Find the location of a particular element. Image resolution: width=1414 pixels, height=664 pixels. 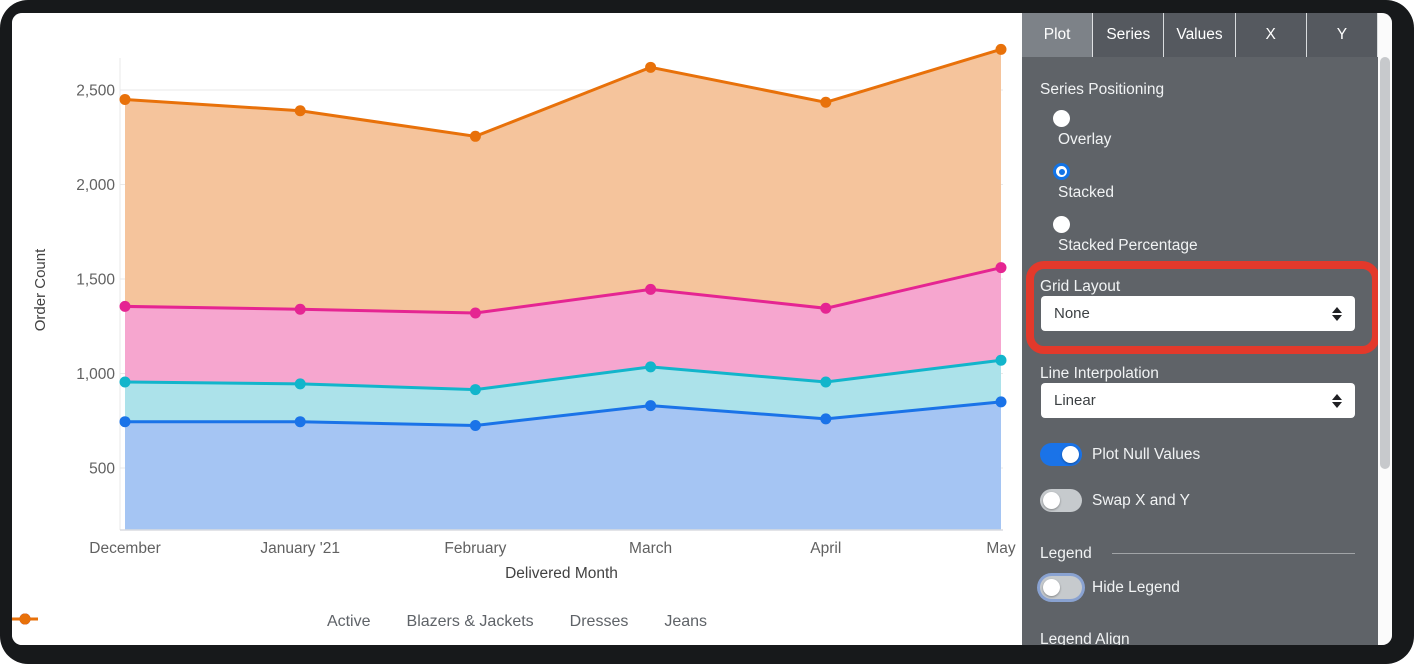

svg-text: 2,000 is located at coordinates (95, 185).